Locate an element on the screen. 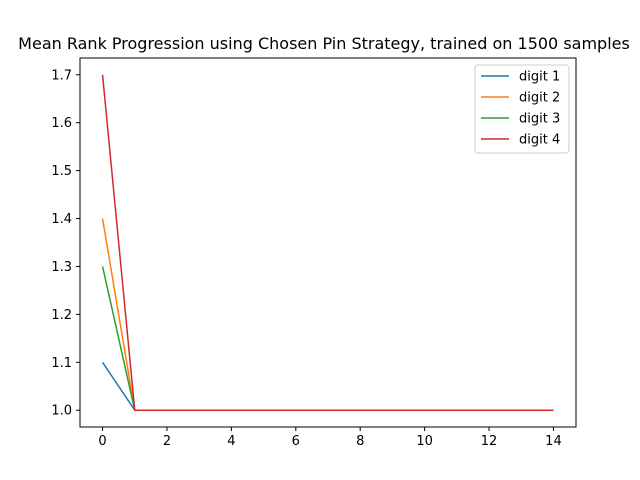 This screenshot has height=480, width=640. y-tick-label: 1.4 is located at coordinates (61, 219).